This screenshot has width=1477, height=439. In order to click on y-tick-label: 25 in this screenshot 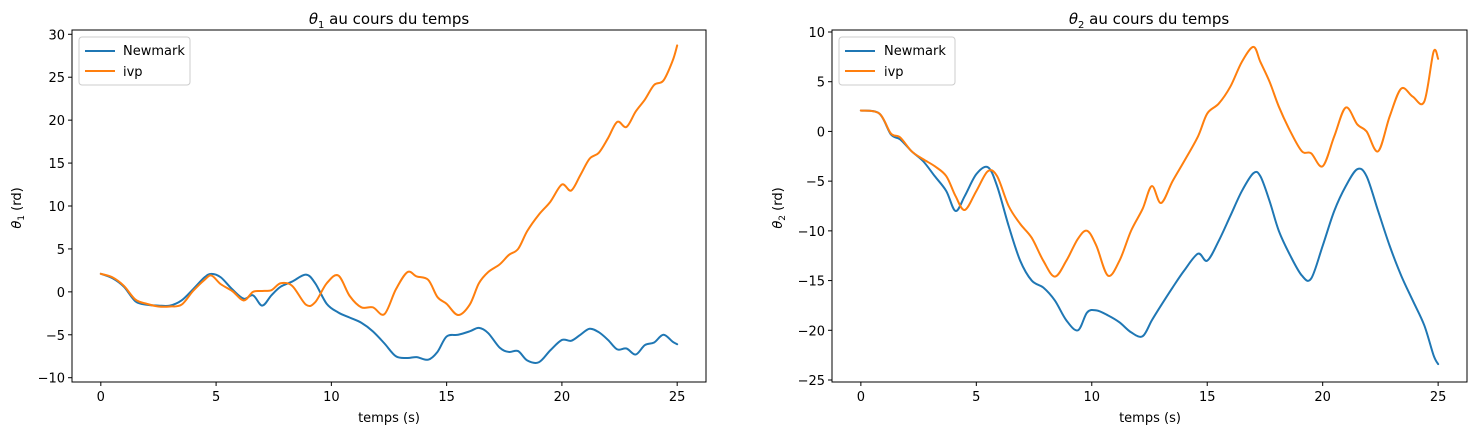, I will do `click(56, 78)`.